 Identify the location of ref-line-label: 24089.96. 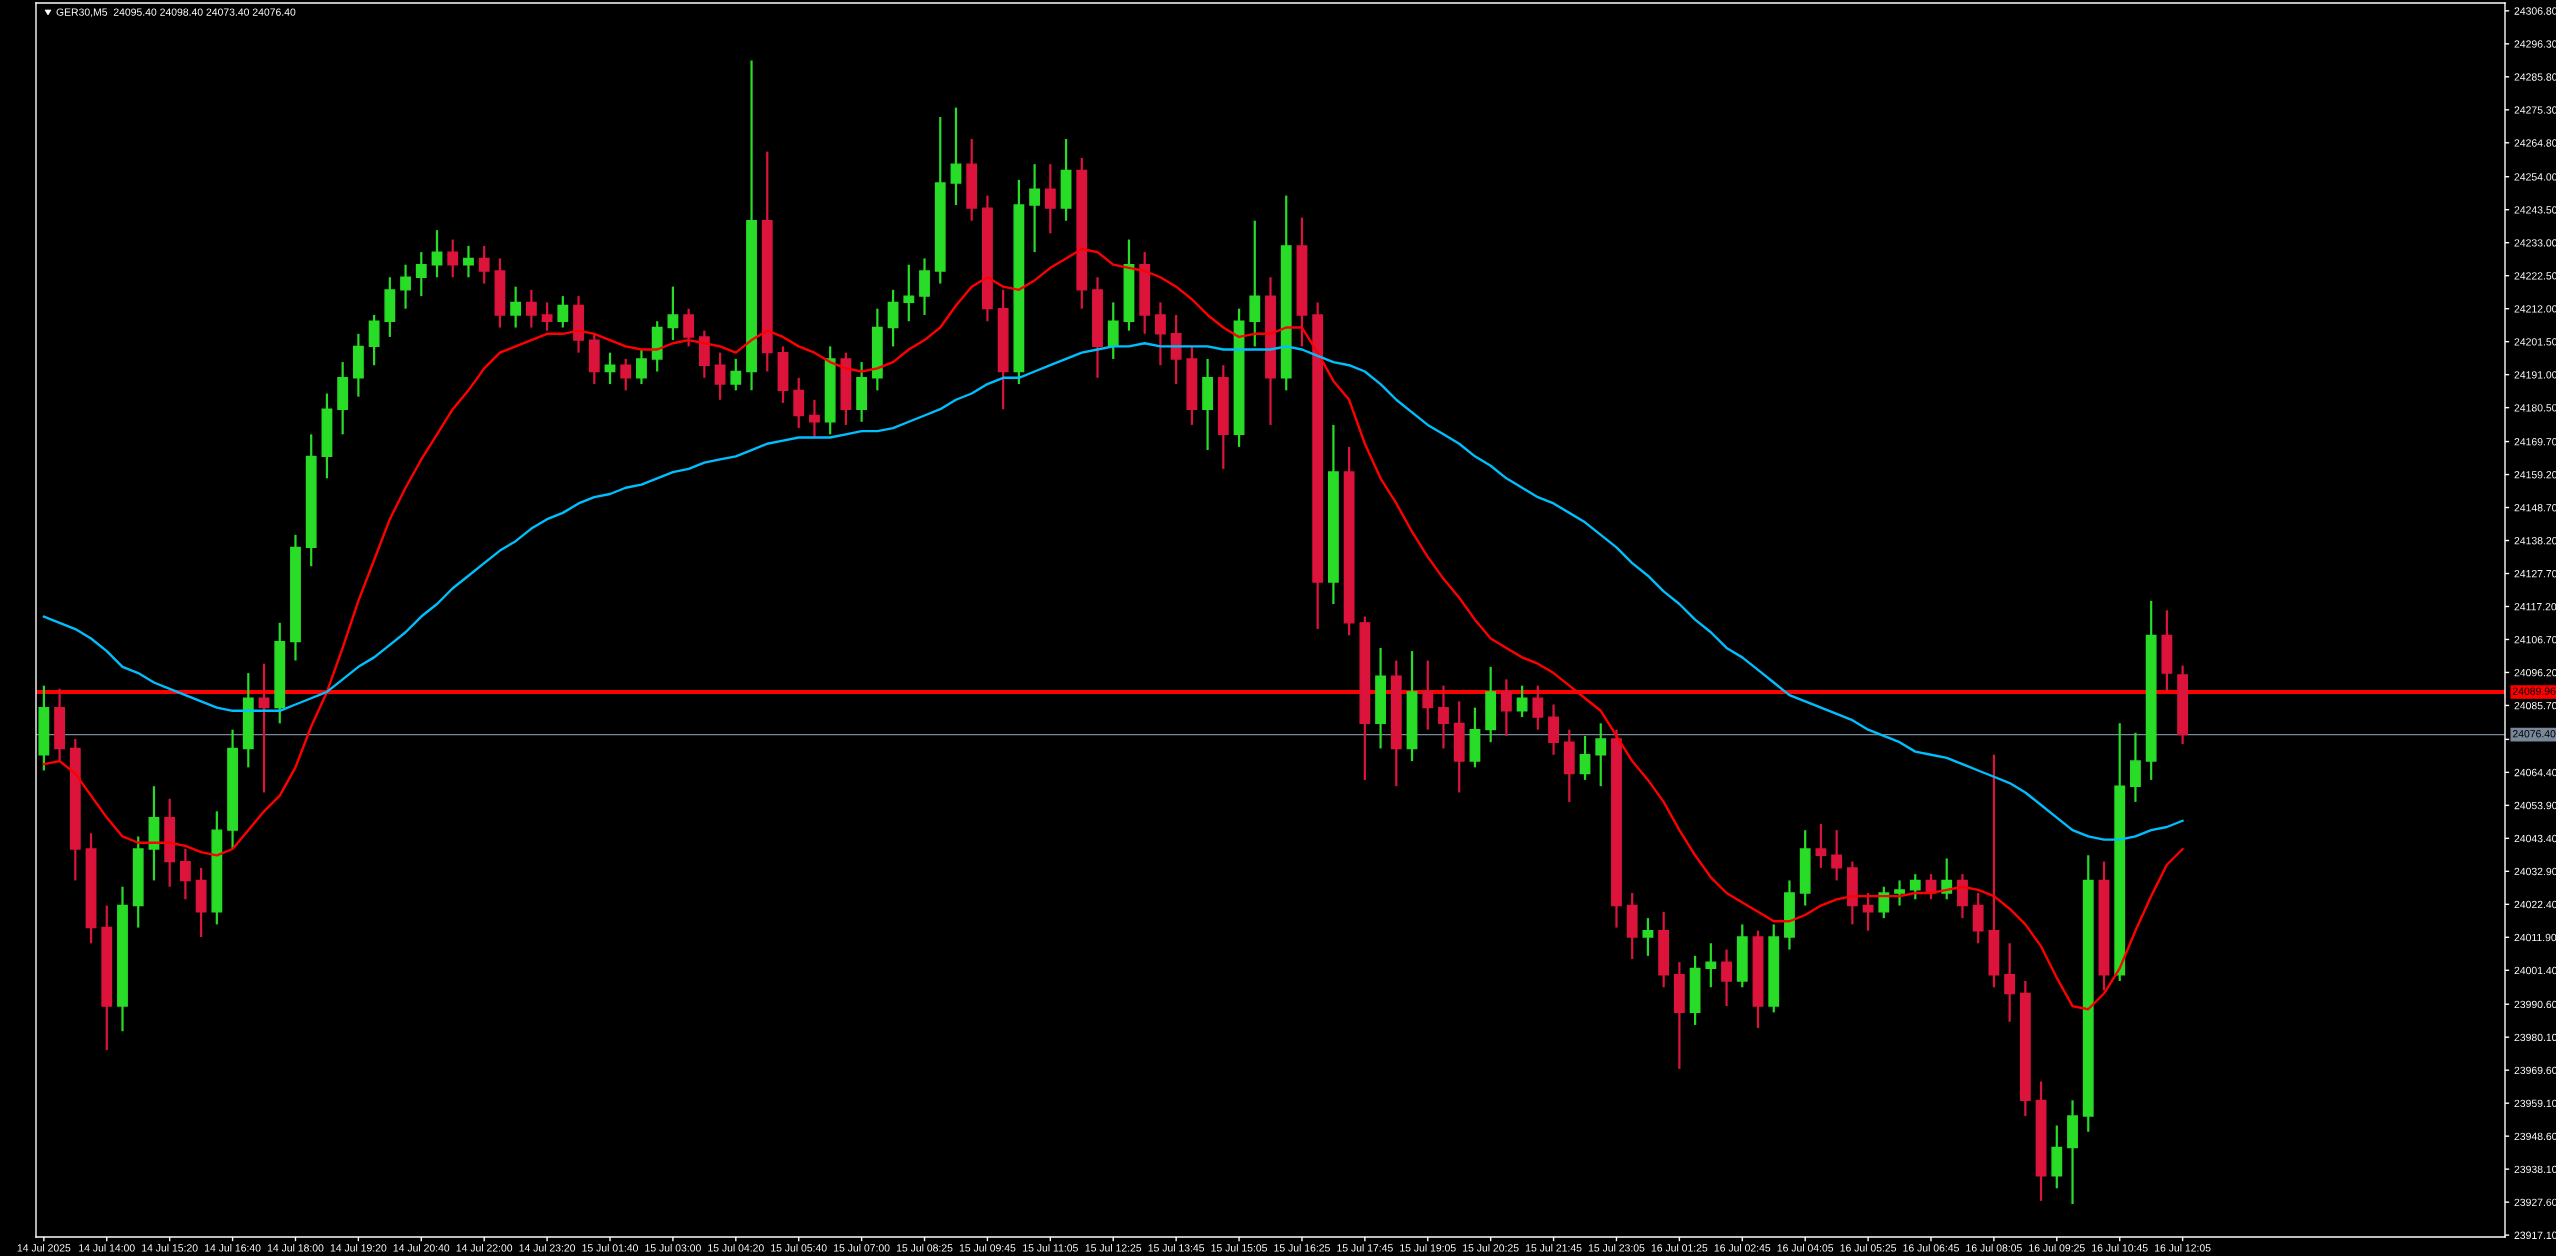
(2534, 691).